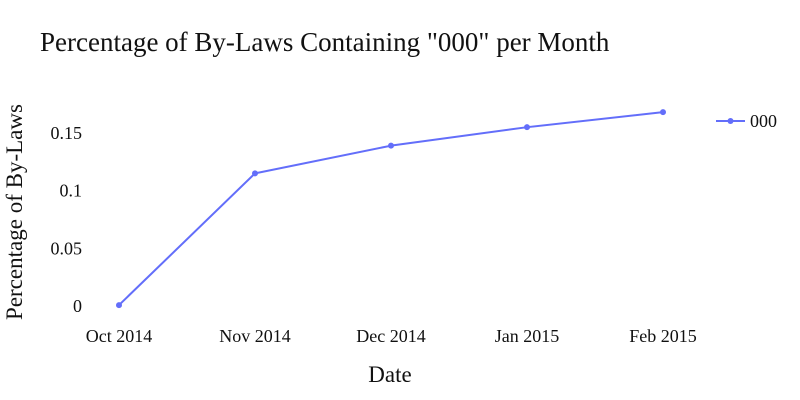 Image resolution: width=800 pixels, height=400 pixels. Describe the element at coordinates (67, 133) in the screenshot. I see `y-tick-label: 0.15` at that location.